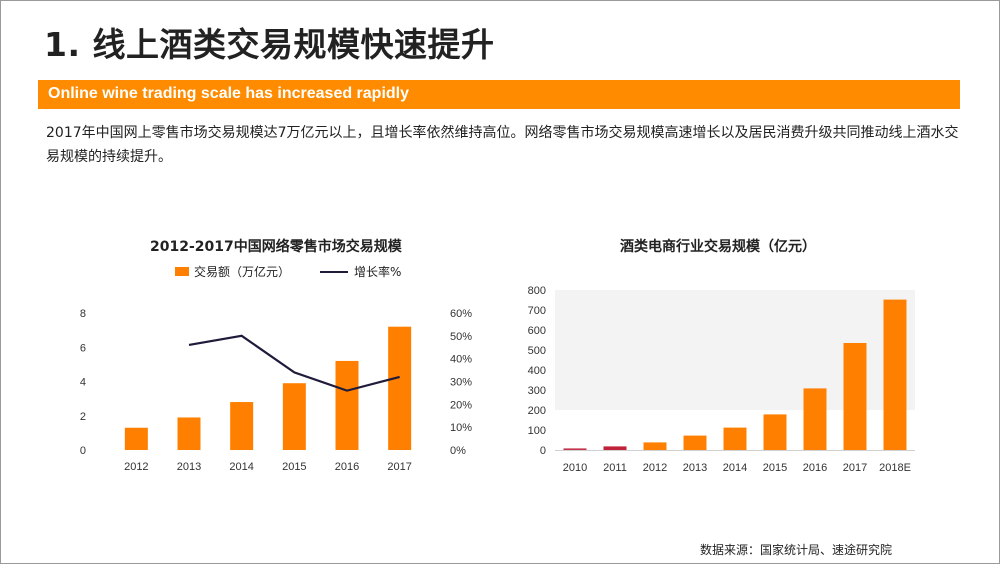 The width and height of the screenshot is (1000, 564). I want to click on page-title: 1. 线上酒类交易规模快速提升, so click(269, 44).